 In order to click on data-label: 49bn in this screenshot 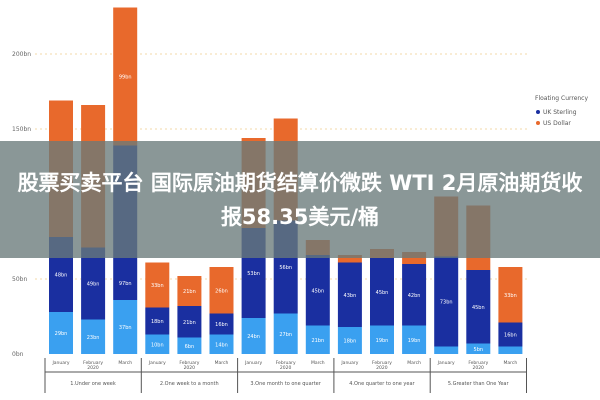, I will do `click(93, 285)`.